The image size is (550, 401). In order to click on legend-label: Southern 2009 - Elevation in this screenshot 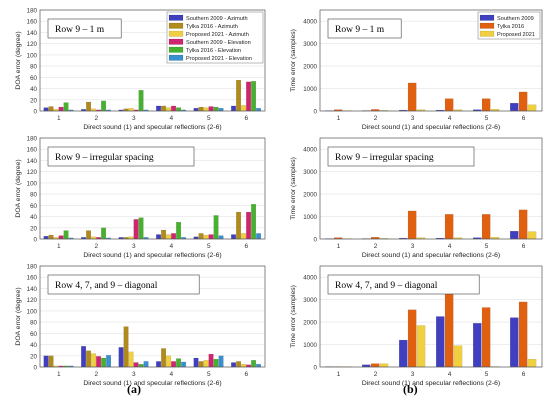, I will do `click(218, 43)`.